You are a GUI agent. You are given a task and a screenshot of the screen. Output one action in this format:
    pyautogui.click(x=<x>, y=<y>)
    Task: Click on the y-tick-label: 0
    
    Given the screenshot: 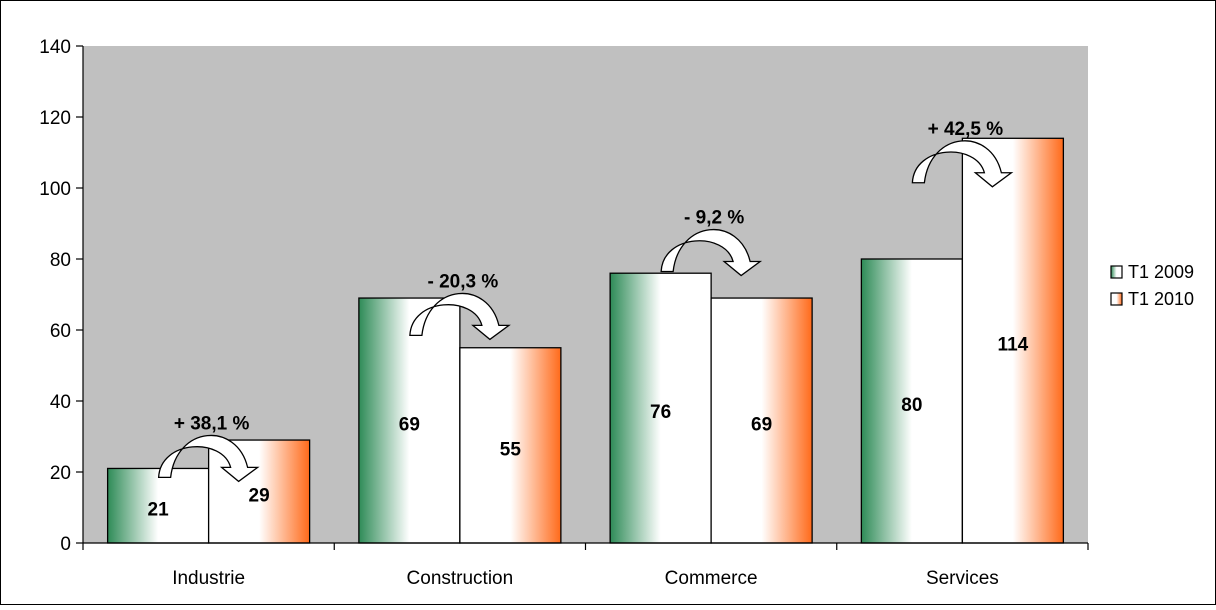 What is the action you would take?
    pyautogui.click(x=65, y=544)
    